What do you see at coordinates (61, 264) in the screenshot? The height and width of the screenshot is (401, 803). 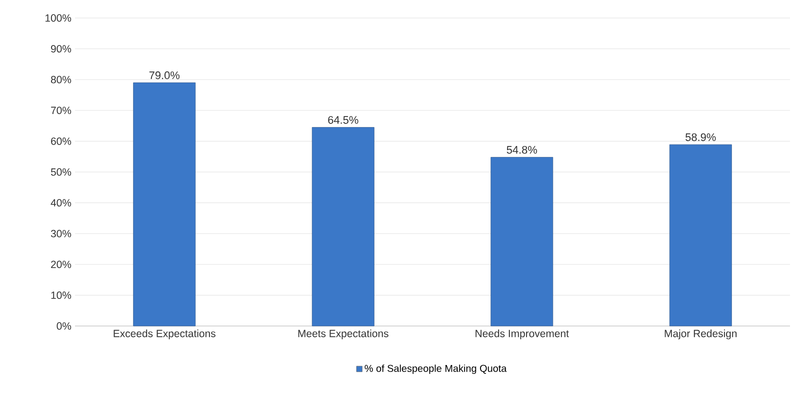 I see `y-tick-label: 20%` at bounding box center [61, 264].